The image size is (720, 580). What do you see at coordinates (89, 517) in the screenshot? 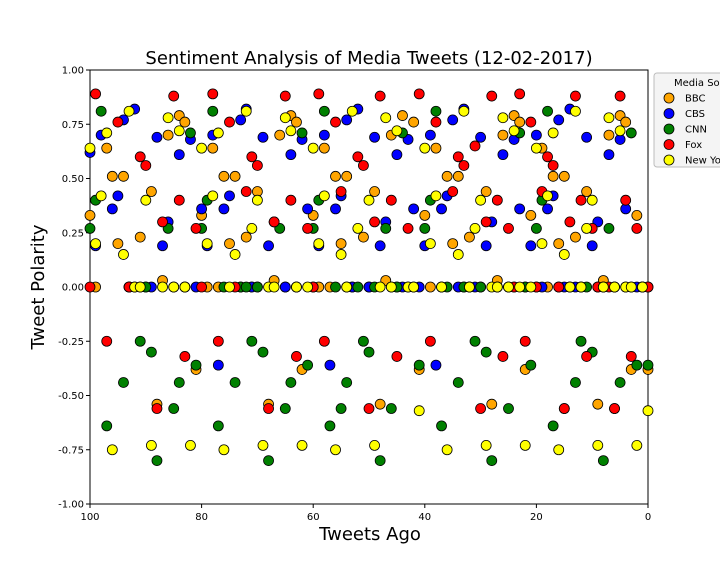
I see `x-tick-label: 100` at bounding box center [89, 517].